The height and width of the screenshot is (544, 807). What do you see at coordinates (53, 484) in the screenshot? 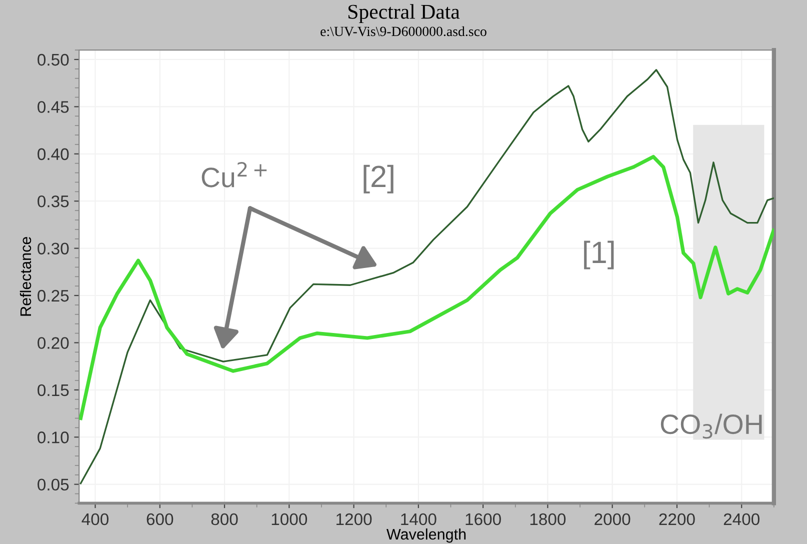
I see `y-tick-label: 0.05` at bounding box center [53, 484].